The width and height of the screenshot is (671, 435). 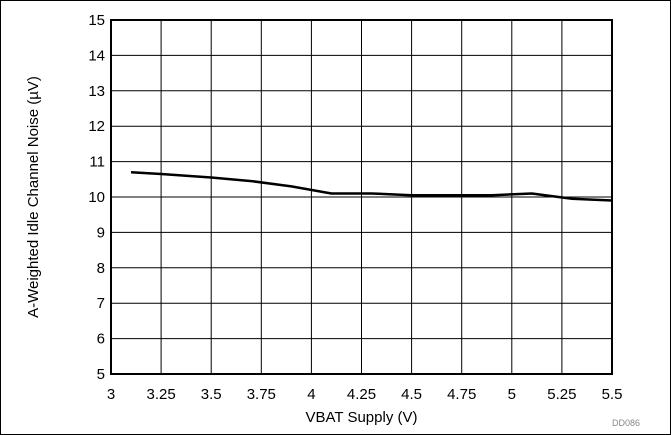 I want to click on x-tick-label: 4.5, so click(x=411, y=394).